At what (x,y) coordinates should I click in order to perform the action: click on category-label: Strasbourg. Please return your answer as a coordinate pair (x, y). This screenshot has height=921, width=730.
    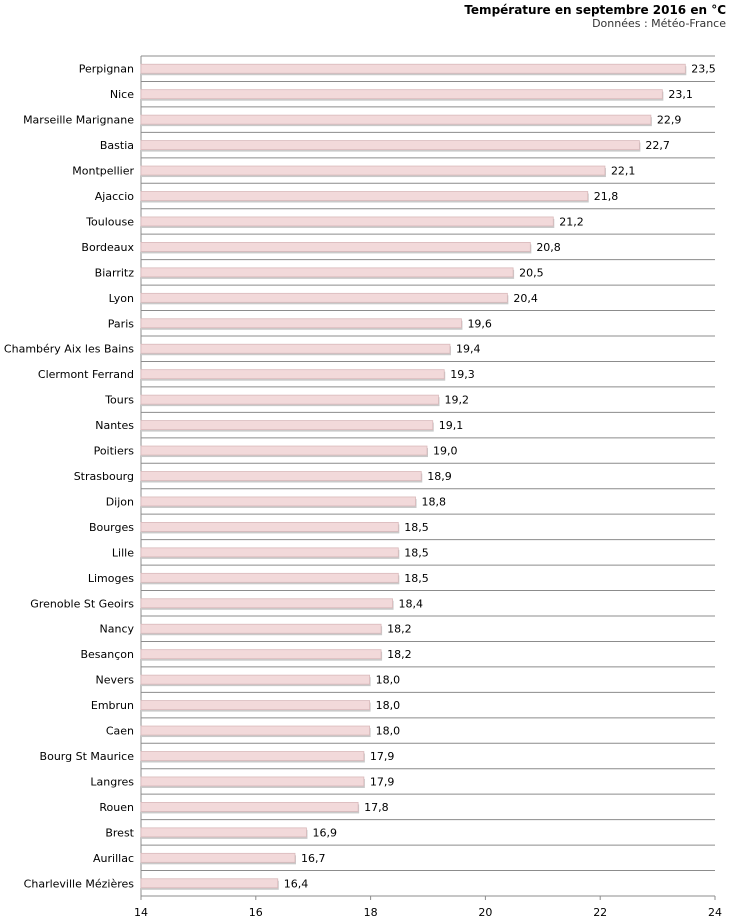
    Looking at the image, I should click on (104, 476).